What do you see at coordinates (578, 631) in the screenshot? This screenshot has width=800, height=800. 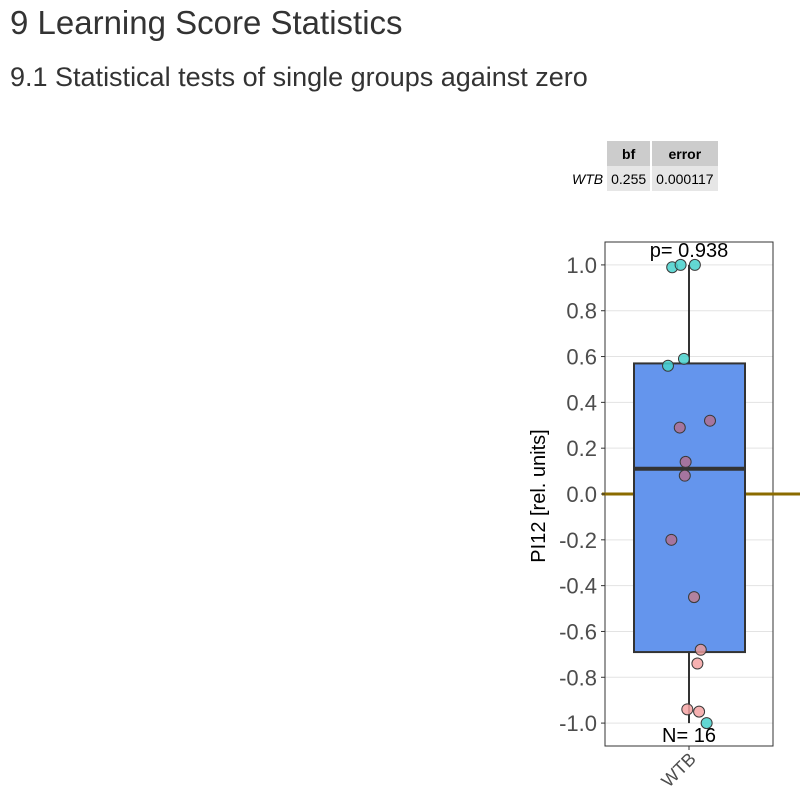 I see `y-tick-label: -0.6` at bounding box center [578, 631].